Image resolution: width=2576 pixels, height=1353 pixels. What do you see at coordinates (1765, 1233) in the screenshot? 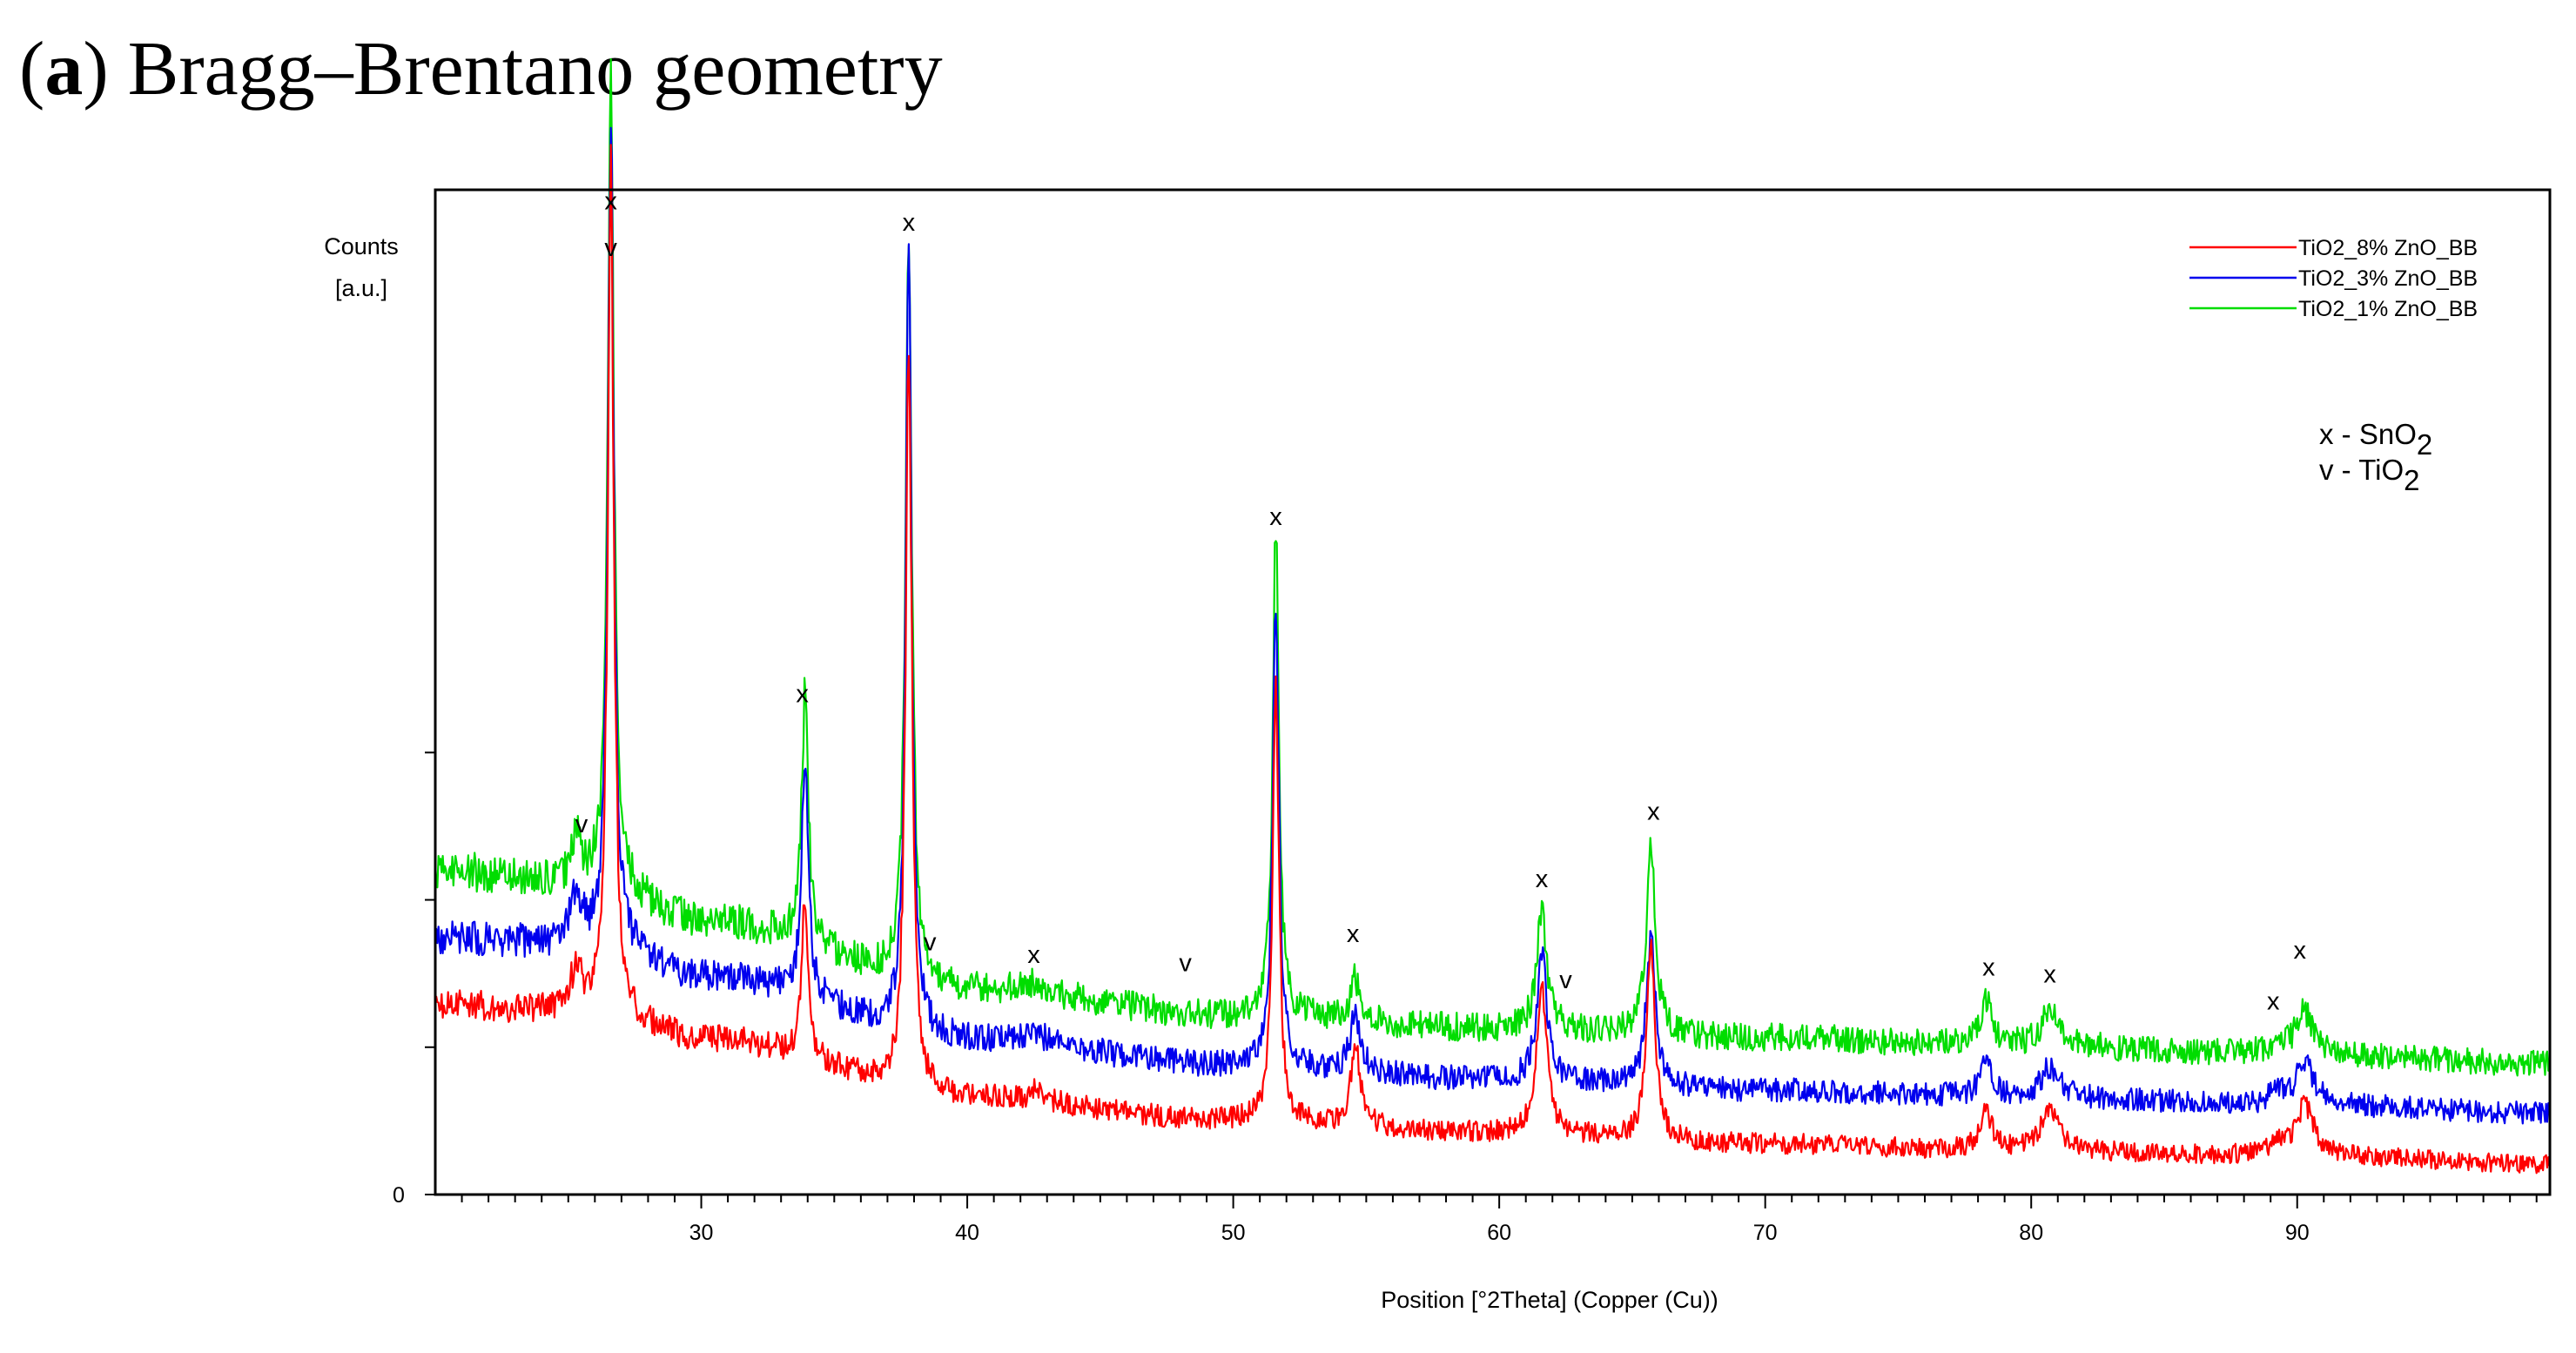
I see `x-tick-label: 70` at bounding box center [1765, 1233].